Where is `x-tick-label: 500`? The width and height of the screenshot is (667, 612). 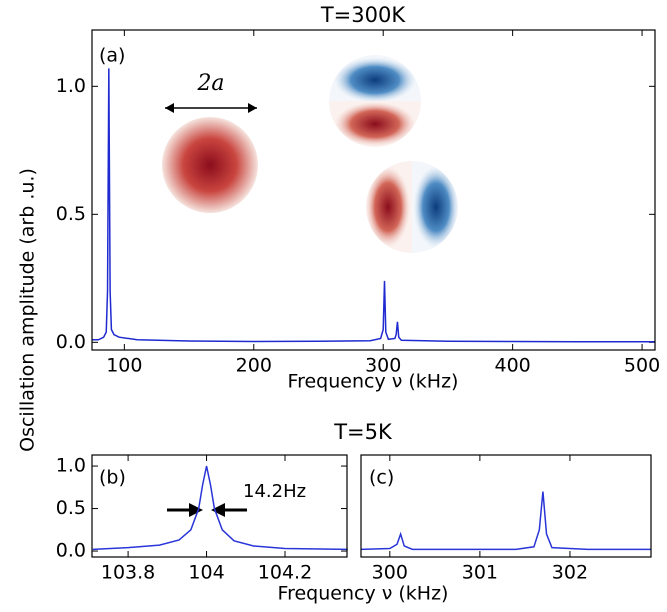
x-tick-label: 500 is located at coordinates (642, 366).